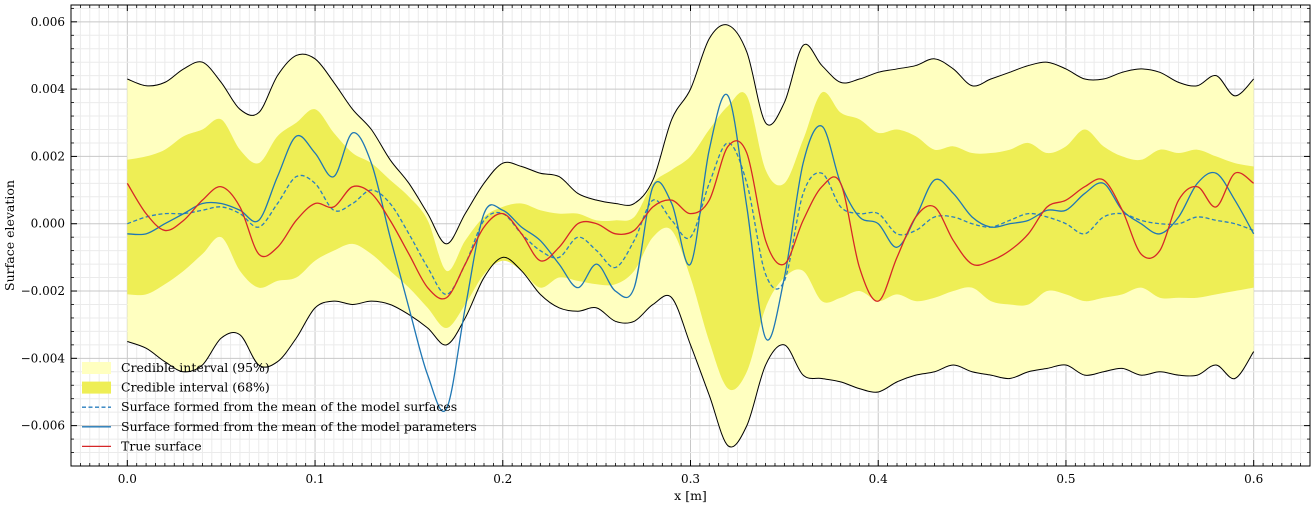 The height and width of the screenshot is (512, 1314). I want to click on x-tick-label: 0.4, so click(878, 479).